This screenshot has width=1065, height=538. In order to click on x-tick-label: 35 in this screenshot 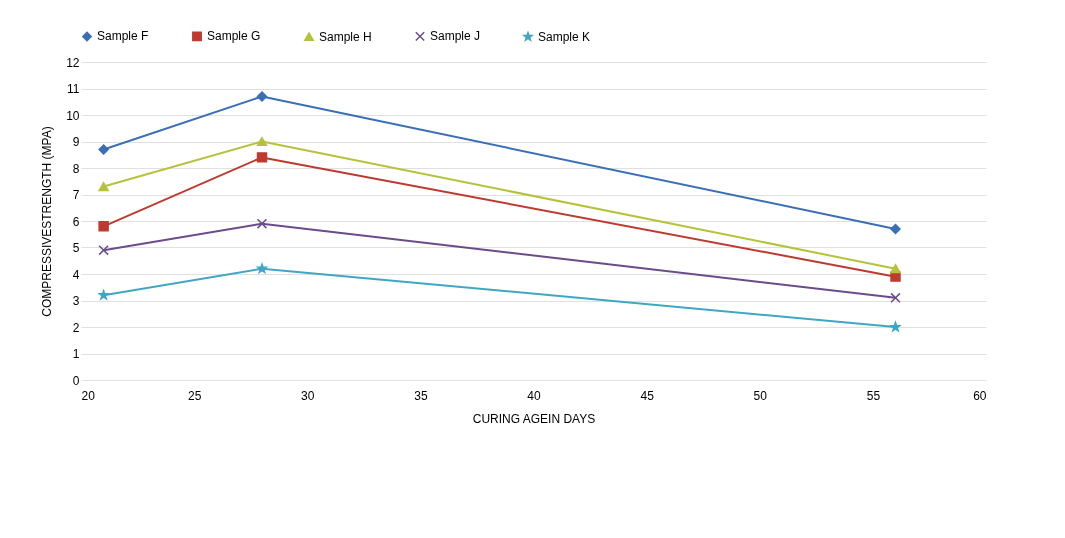, I will do `click(421, 395)`.